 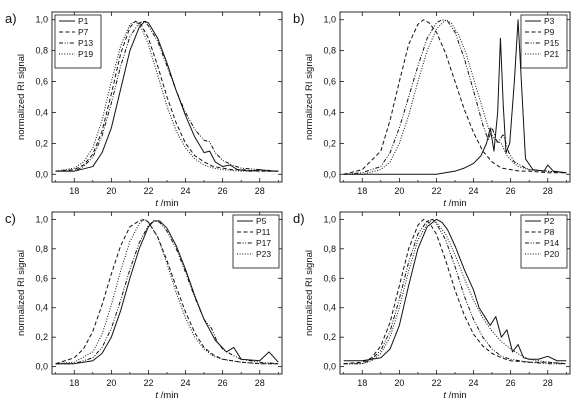 I want to click on legend-entry-P15: P15, so click(x=551, y=43).